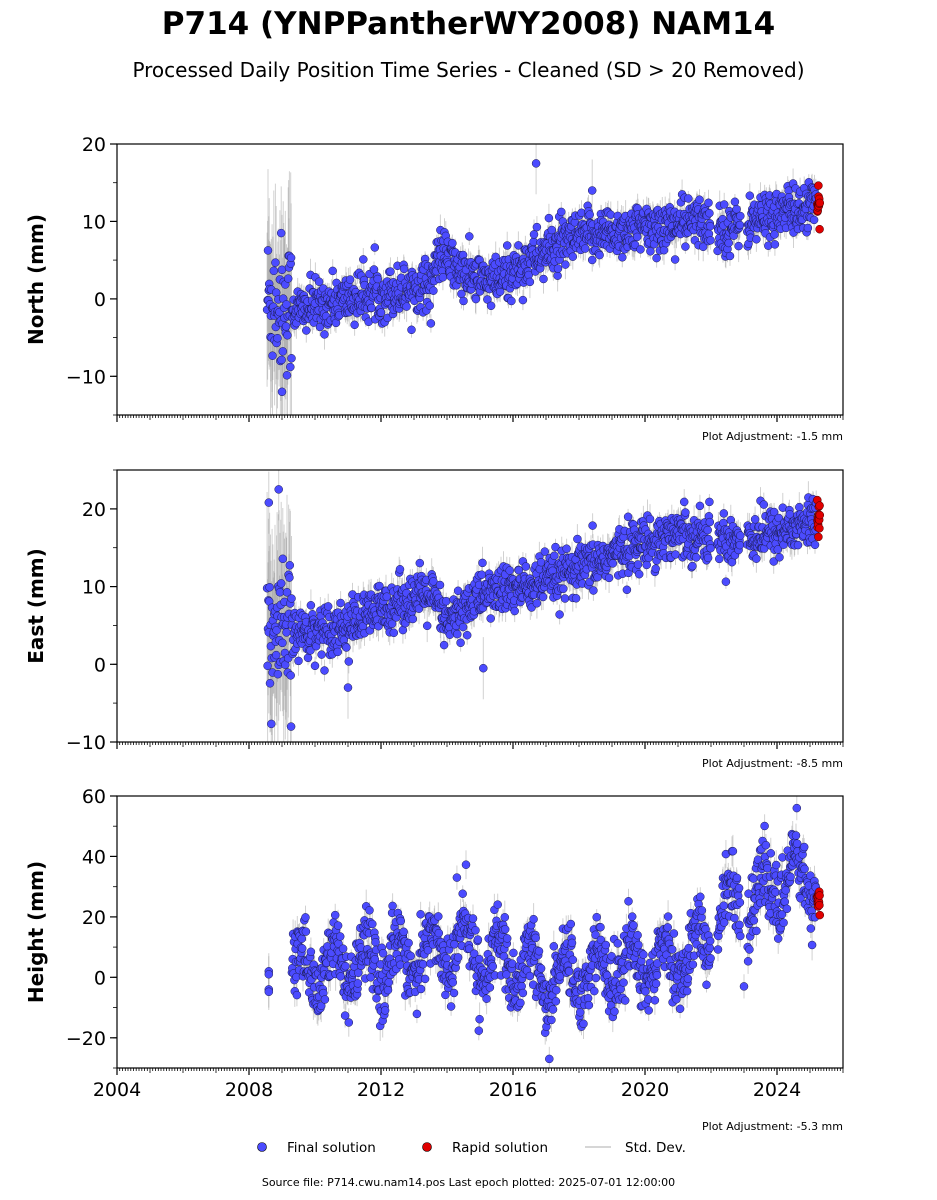 This screenshot has width=937, height=1200. I want to click on y-tick-label: −10, so click(86, 377).